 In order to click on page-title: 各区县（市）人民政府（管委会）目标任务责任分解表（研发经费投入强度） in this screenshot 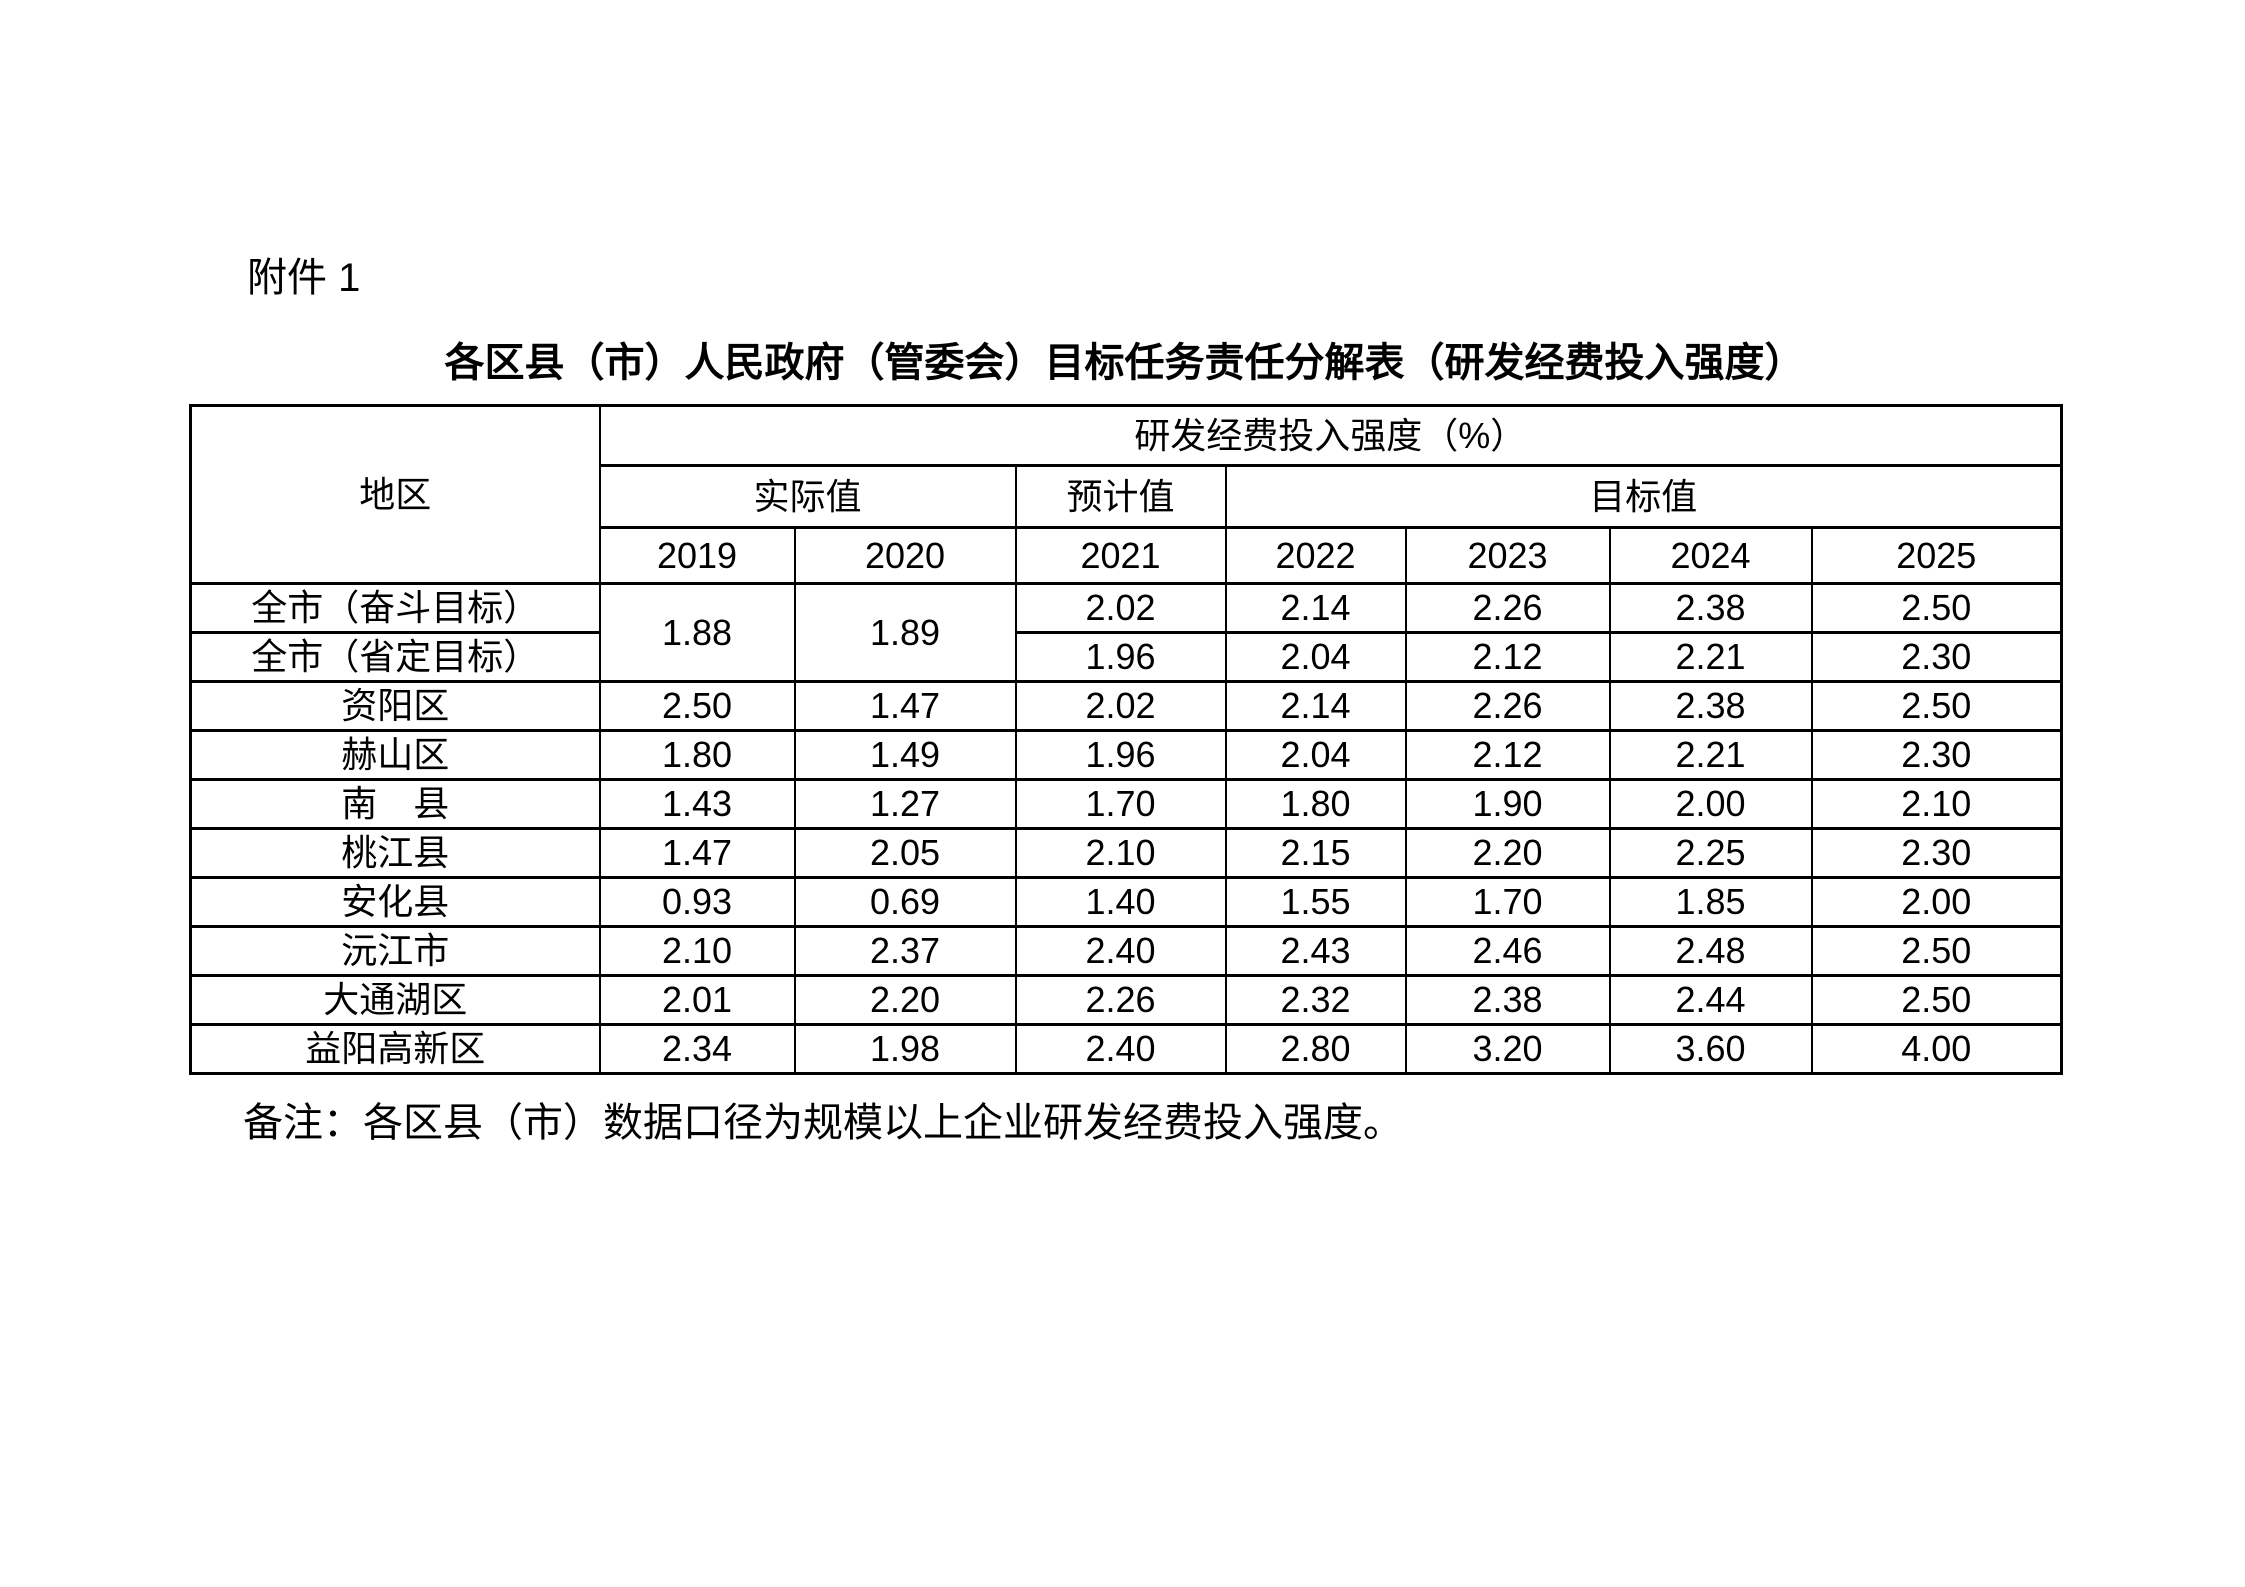, I will do `click(1124, 363)`.